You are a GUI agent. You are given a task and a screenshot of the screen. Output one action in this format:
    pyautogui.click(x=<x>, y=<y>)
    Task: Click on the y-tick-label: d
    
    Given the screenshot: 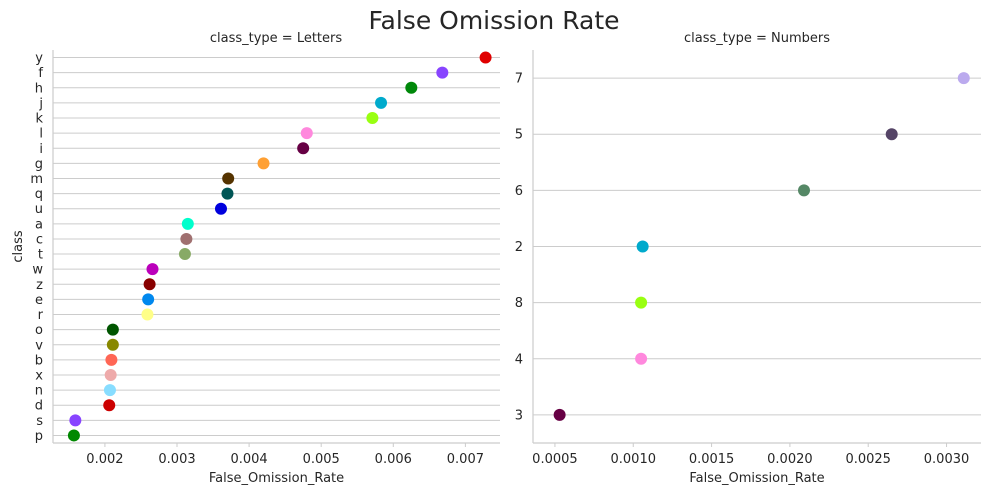 What is the action you would take?
    pyautogui.click(x=39, y=406)
    